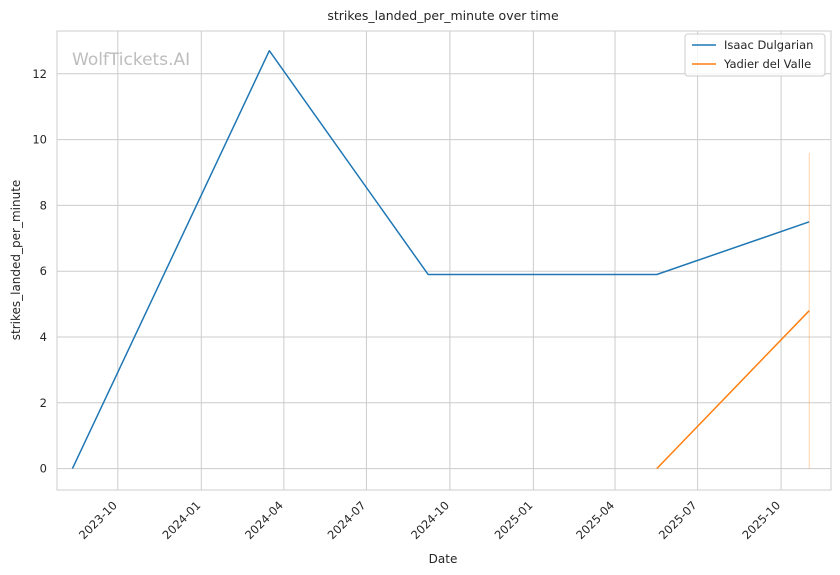  What do you see at coordinates (43, 271) in the screenshot?
I see `y-tick-label: 6` at bounding box center [43, 271].